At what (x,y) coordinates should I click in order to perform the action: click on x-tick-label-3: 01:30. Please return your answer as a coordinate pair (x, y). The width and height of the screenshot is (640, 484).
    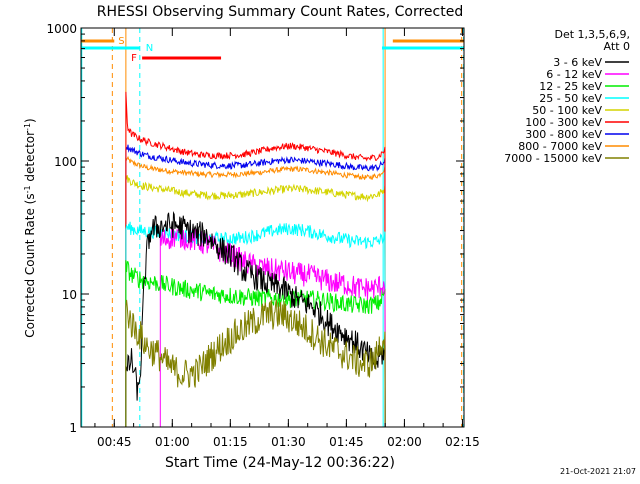
    Looking at the image, I should click on (288, 442).